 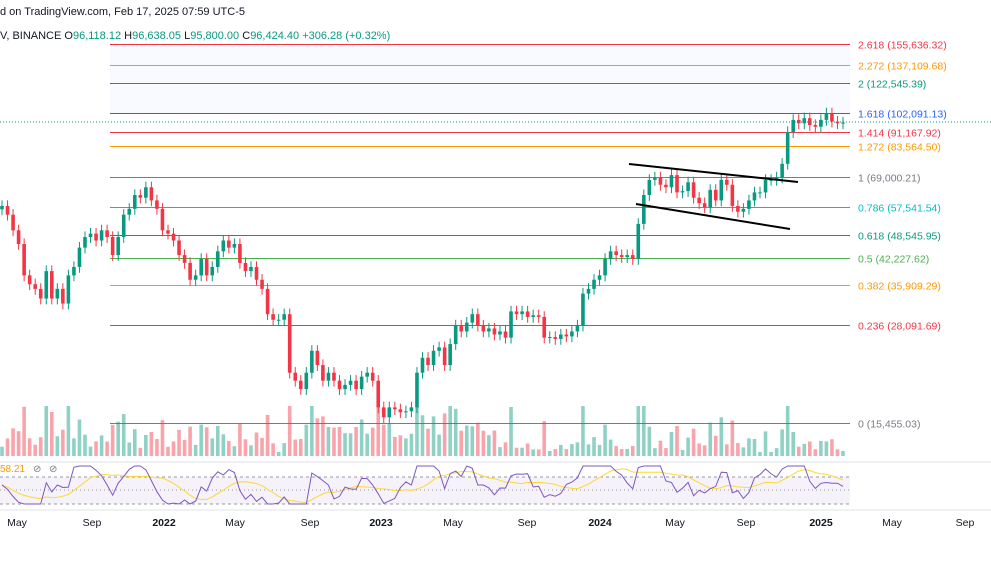 I want to click on fib-band, so click(x=480, y=78).